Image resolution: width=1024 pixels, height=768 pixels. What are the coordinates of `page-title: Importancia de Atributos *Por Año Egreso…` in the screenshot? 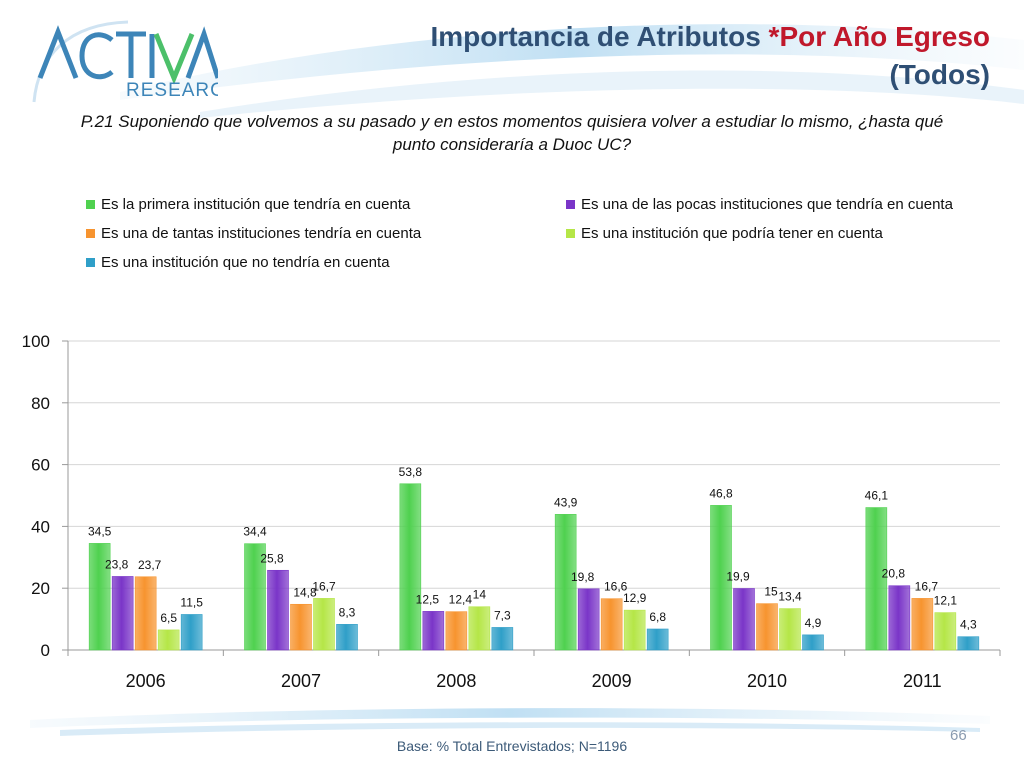 It's located at (690, 56).